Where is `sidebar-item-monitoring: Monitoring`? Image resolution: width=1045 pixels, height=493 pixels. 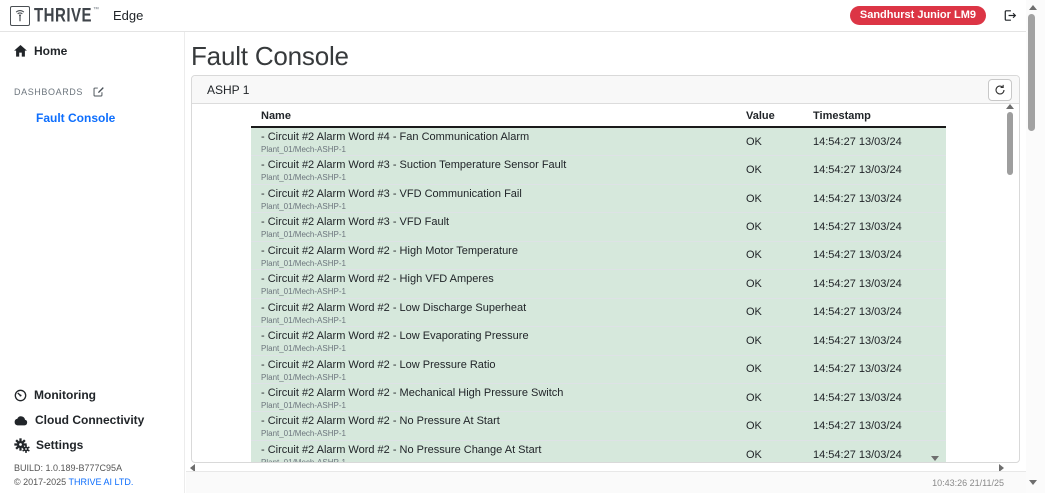 sidebar-item-monitoring: Monitoring is located at coordinates (94, 395).